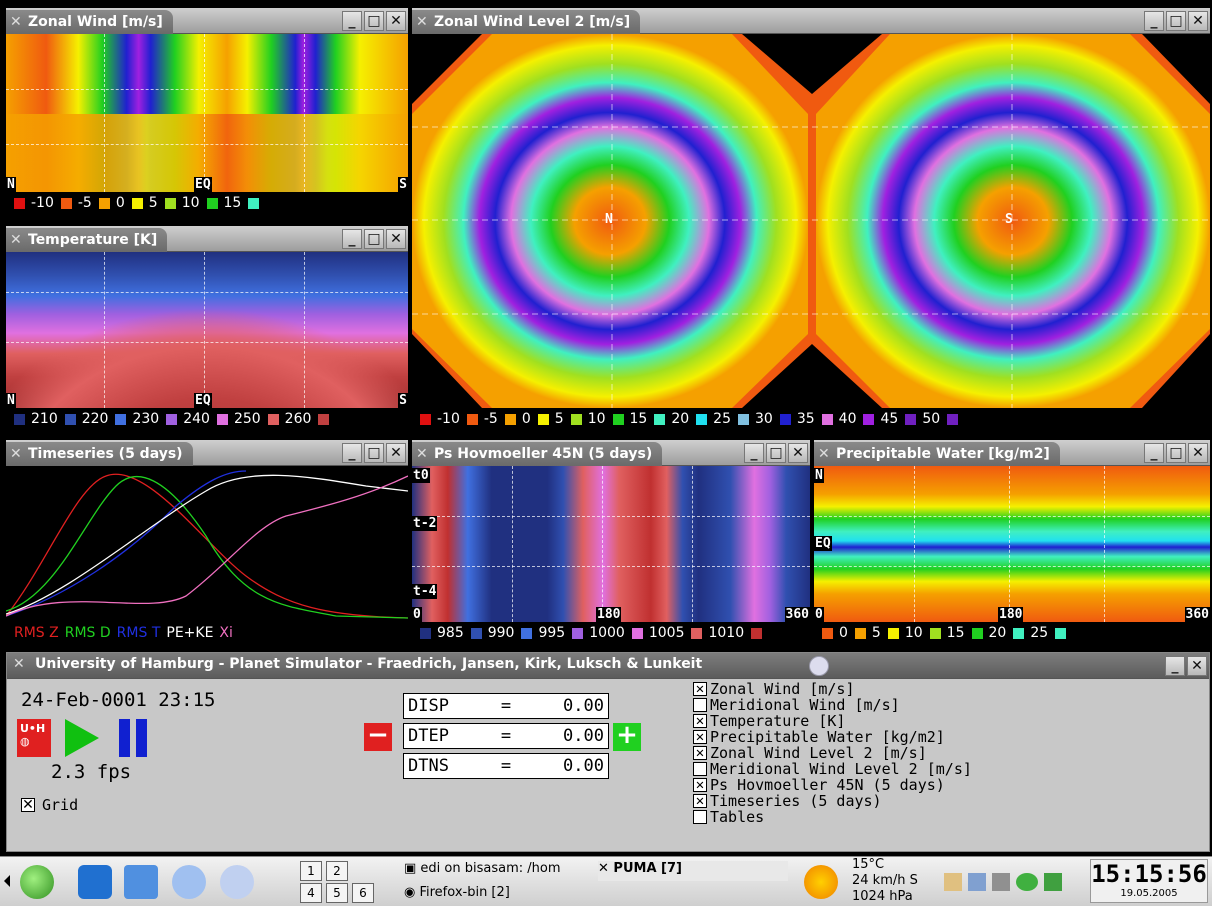 This screenshot has height=906, width=1212. What do you see at coordinates (311, 871) in the screenshot?
I see `desktop-1: 1` at bounding box center [311, 871].